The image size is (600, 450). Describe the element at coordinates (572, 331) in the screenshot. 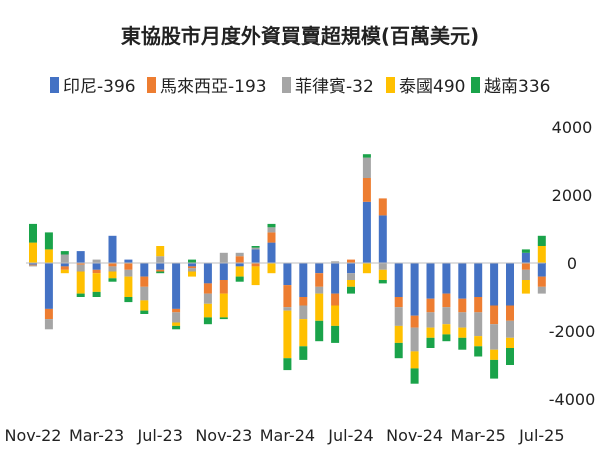

I see `y-tick-label: -2000` at that location.